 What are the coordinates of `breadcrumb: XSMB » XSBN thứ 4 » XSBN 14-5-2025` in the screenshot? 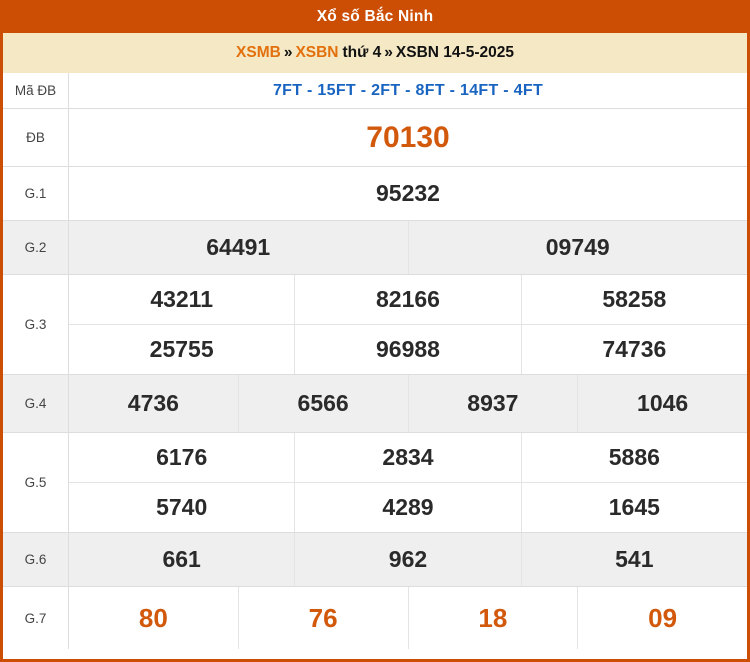 It's located at (375, 53).